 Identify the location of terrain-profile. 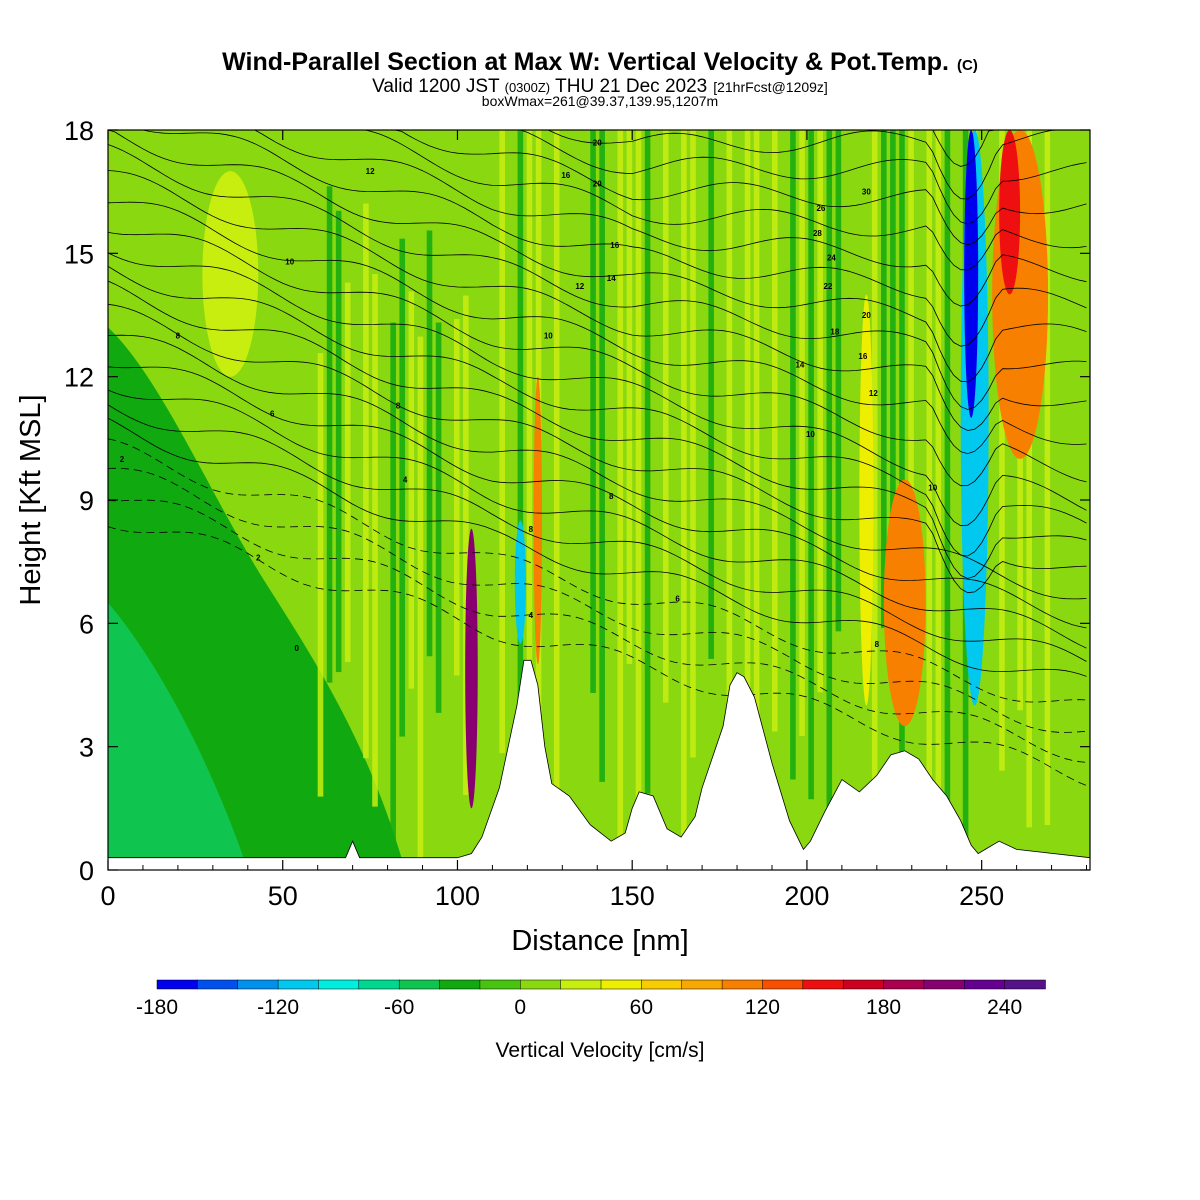
(599, 764).